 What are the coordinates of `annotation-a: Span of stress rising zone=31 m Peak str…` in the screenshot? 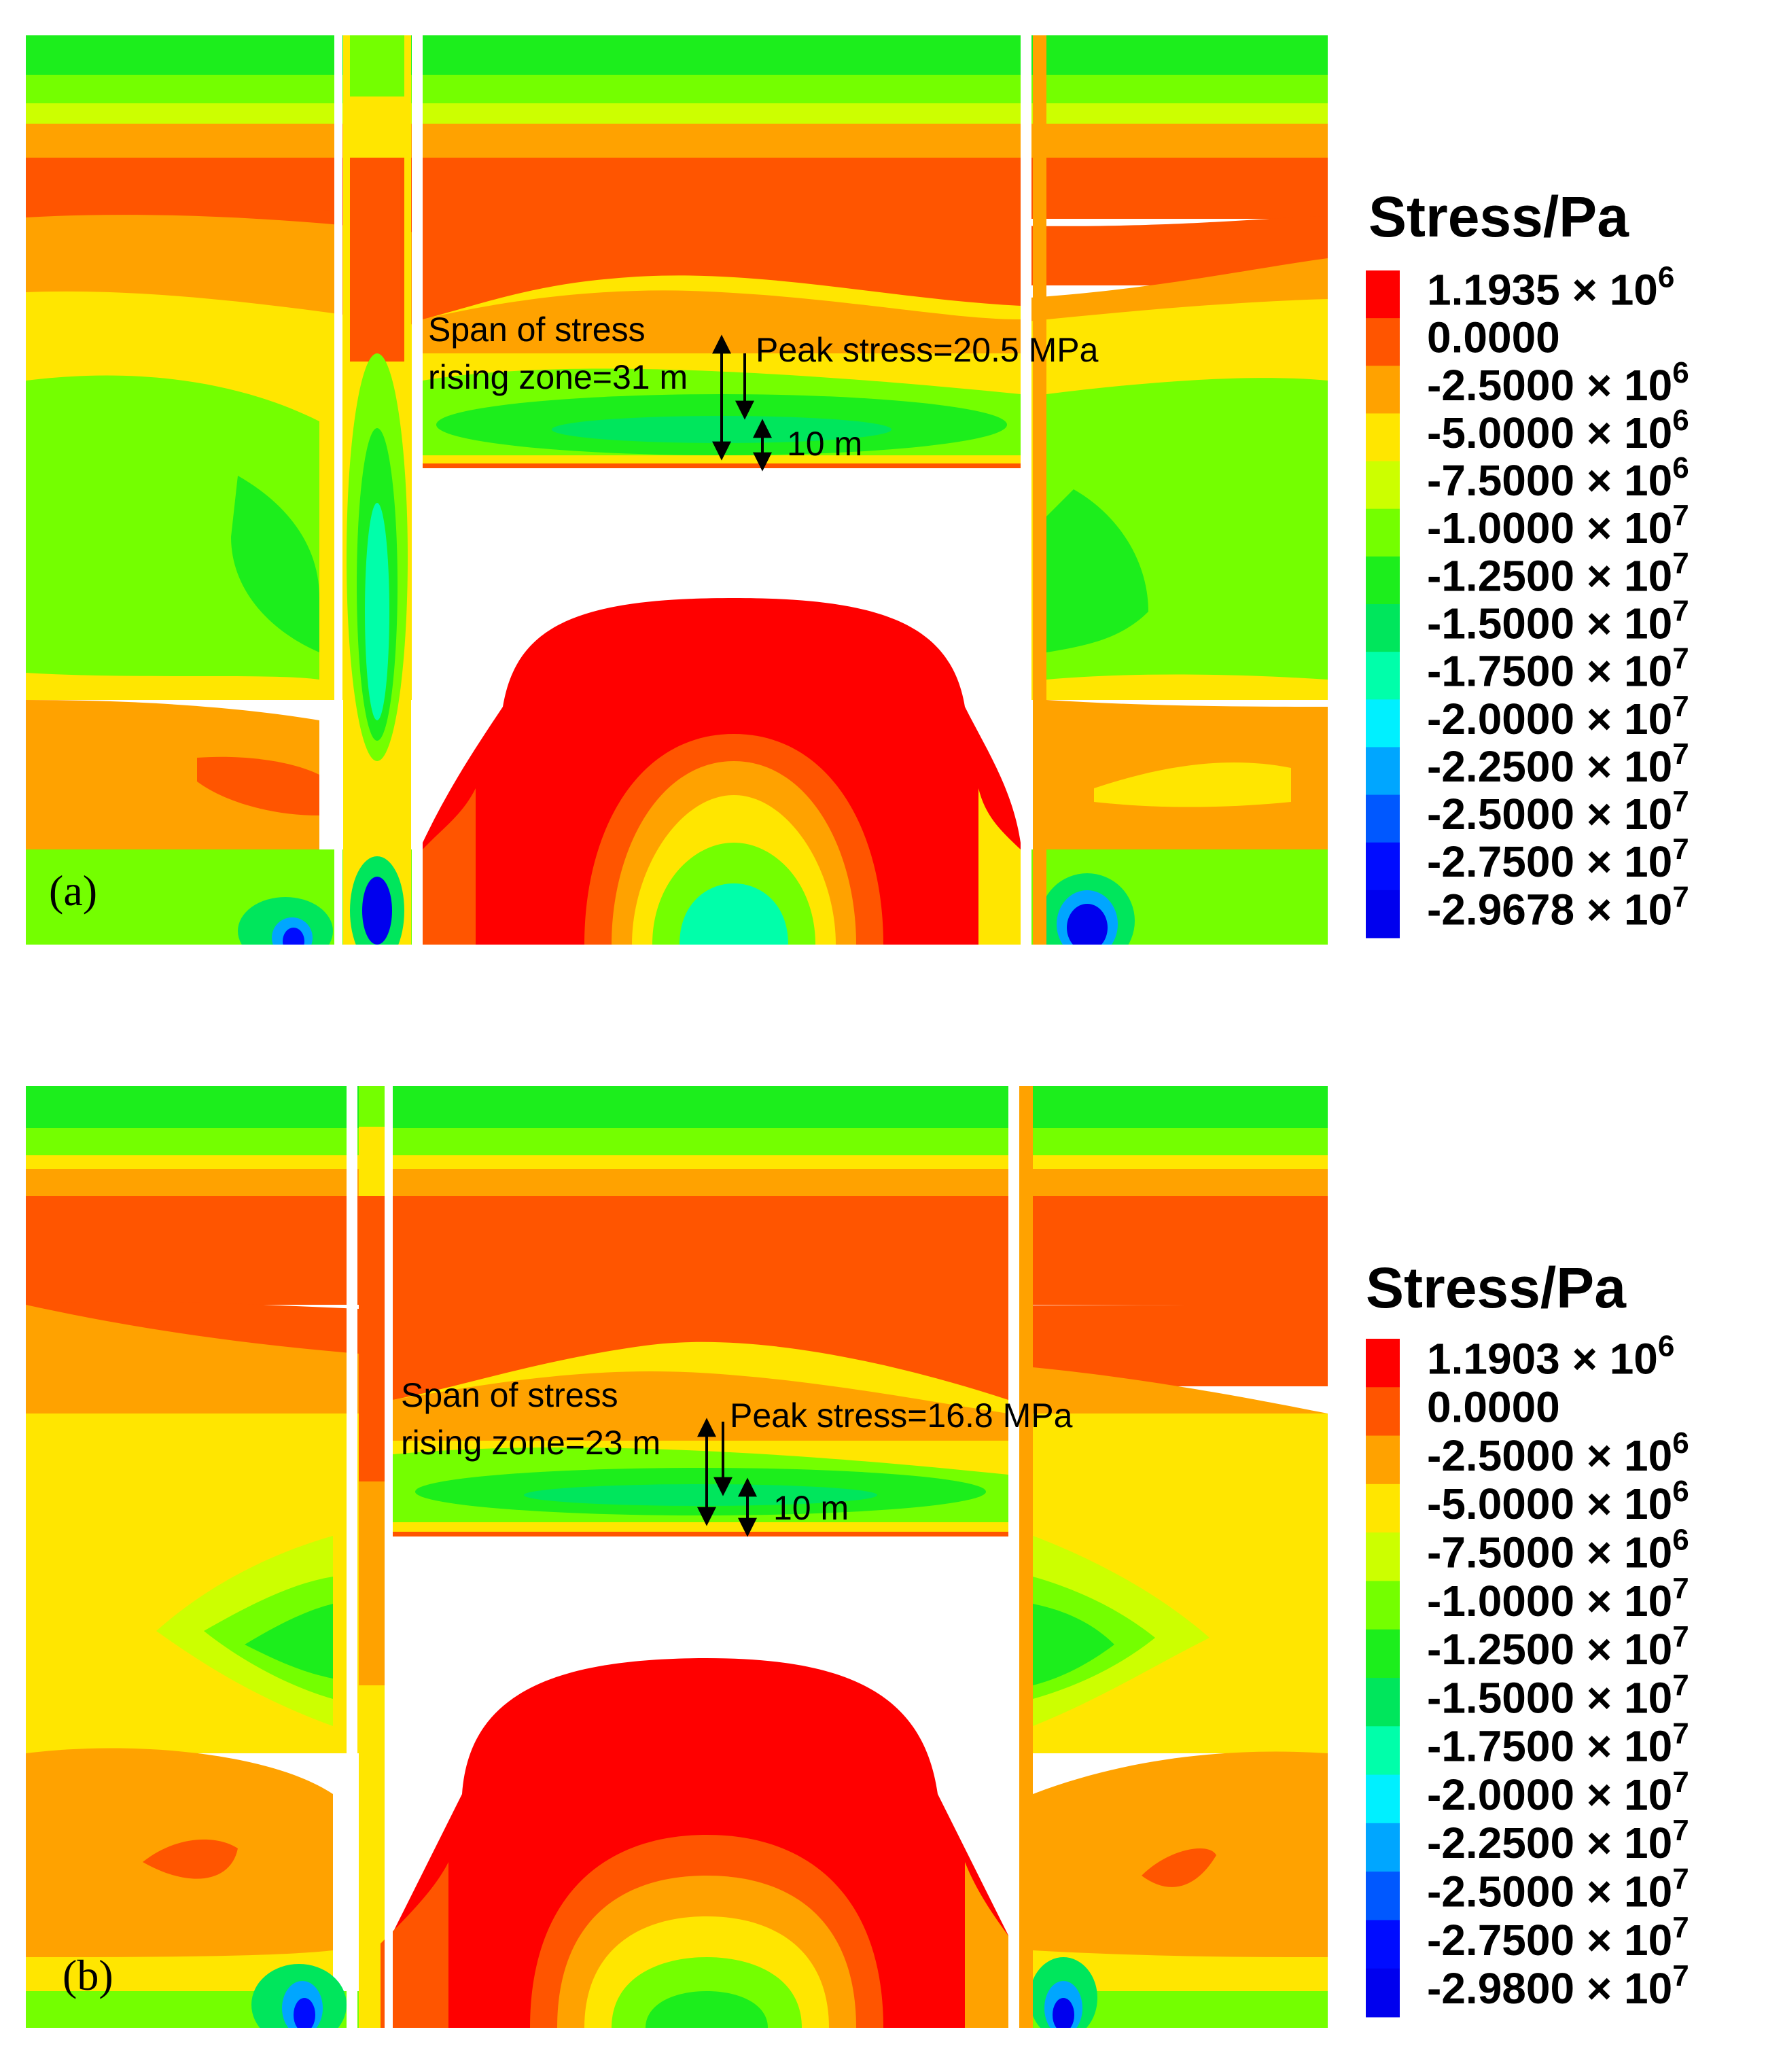 It's located at (763, 391).